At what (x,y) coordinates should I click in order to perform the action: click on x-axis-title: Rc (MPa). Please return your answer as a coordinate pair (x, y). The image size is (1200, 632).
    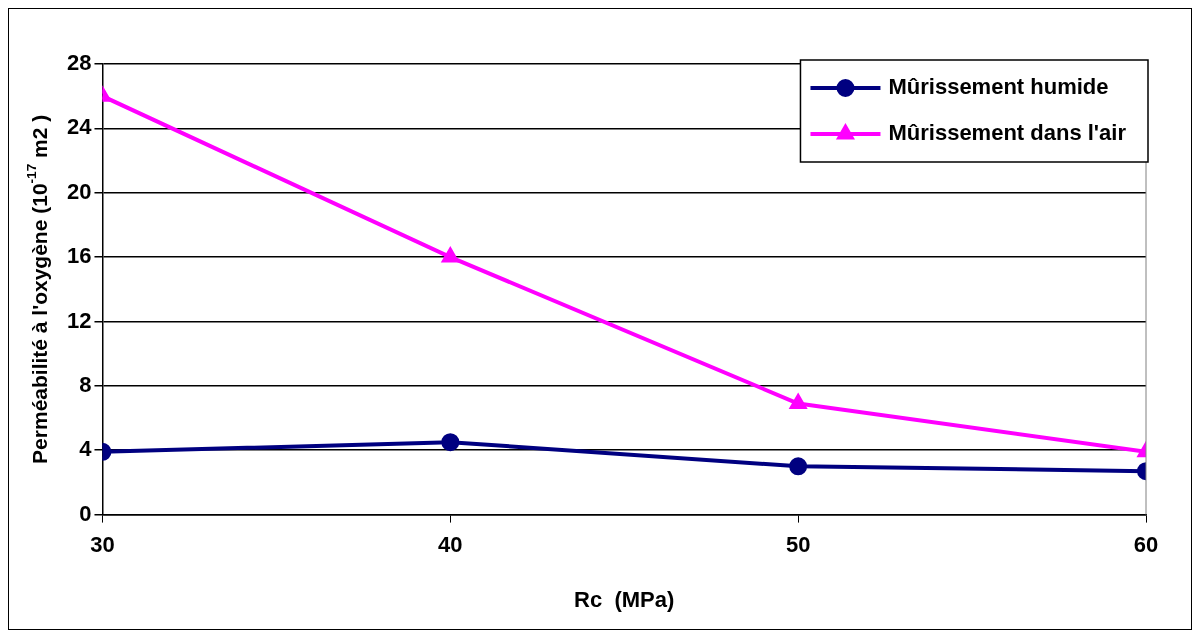
    Looking at the image, I should click on (624, 600).